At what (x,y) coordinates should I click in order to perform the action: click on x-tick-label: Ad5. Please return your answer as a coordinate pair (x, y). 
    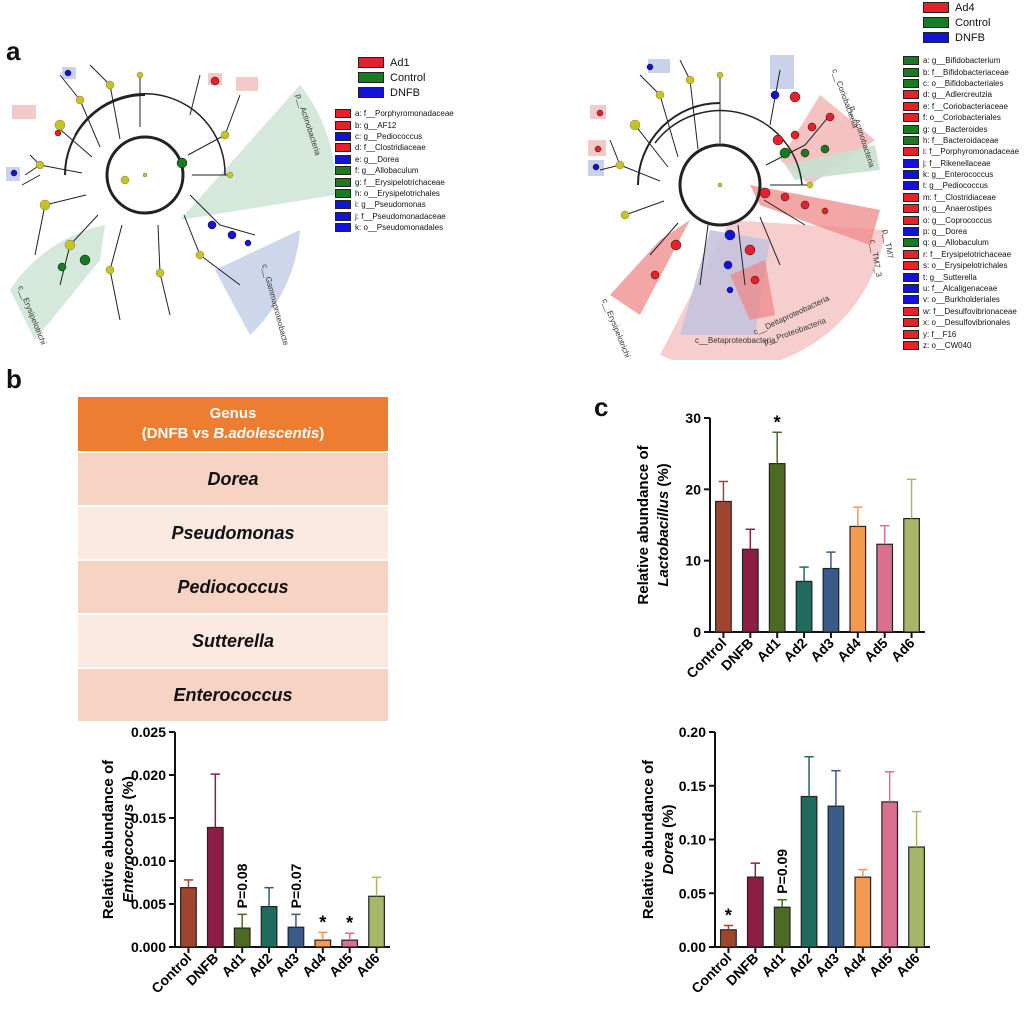
    Looking at the image, I should click on (881, 965).